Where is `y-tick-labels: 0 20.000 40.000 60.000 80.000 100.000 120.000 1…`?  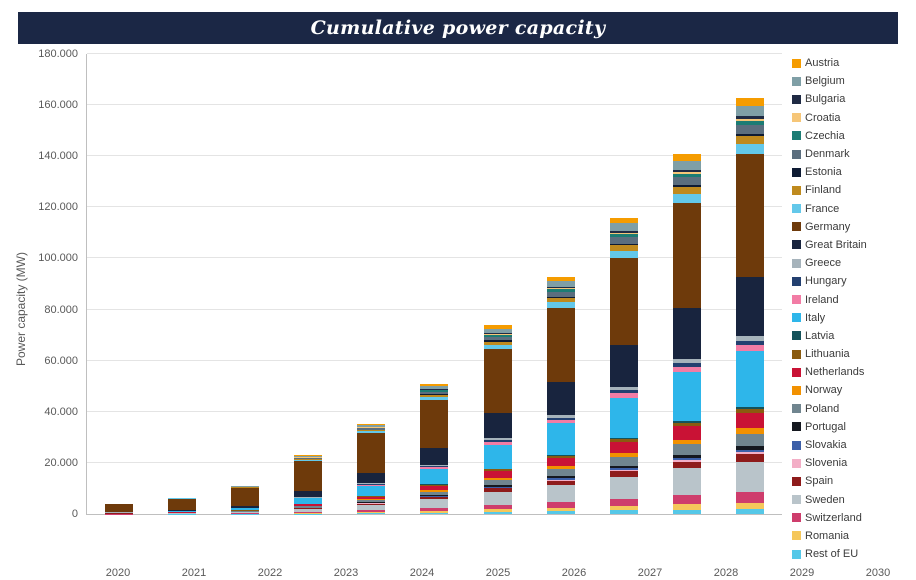 y-tick-labels: 0 20.000 40.000 60.000 80.000 100.000 120.000 1… is located at coordinates (59, 284).